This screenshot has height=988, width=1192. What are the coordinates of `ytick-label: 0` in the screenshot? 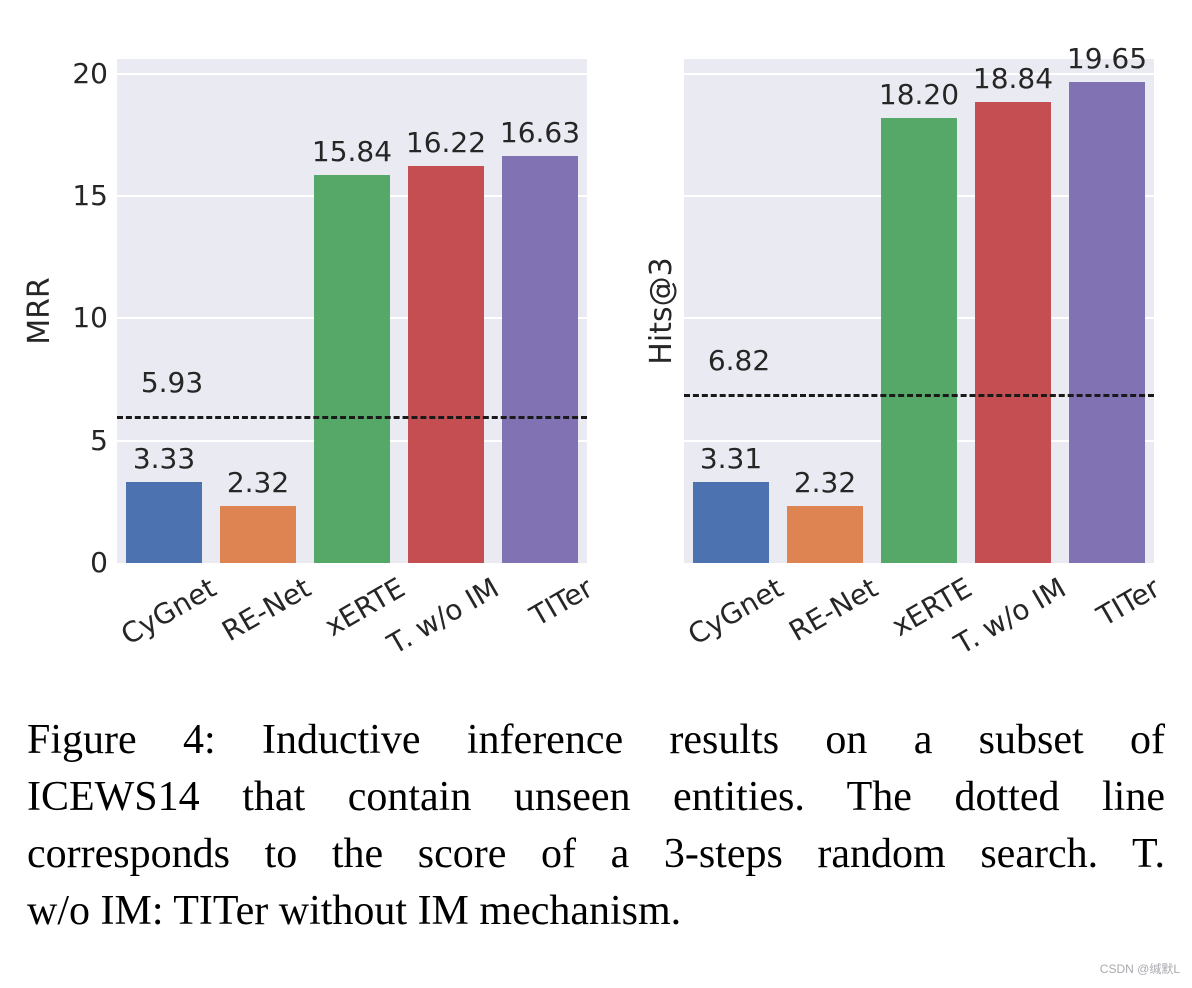 It's located at (99, 562).